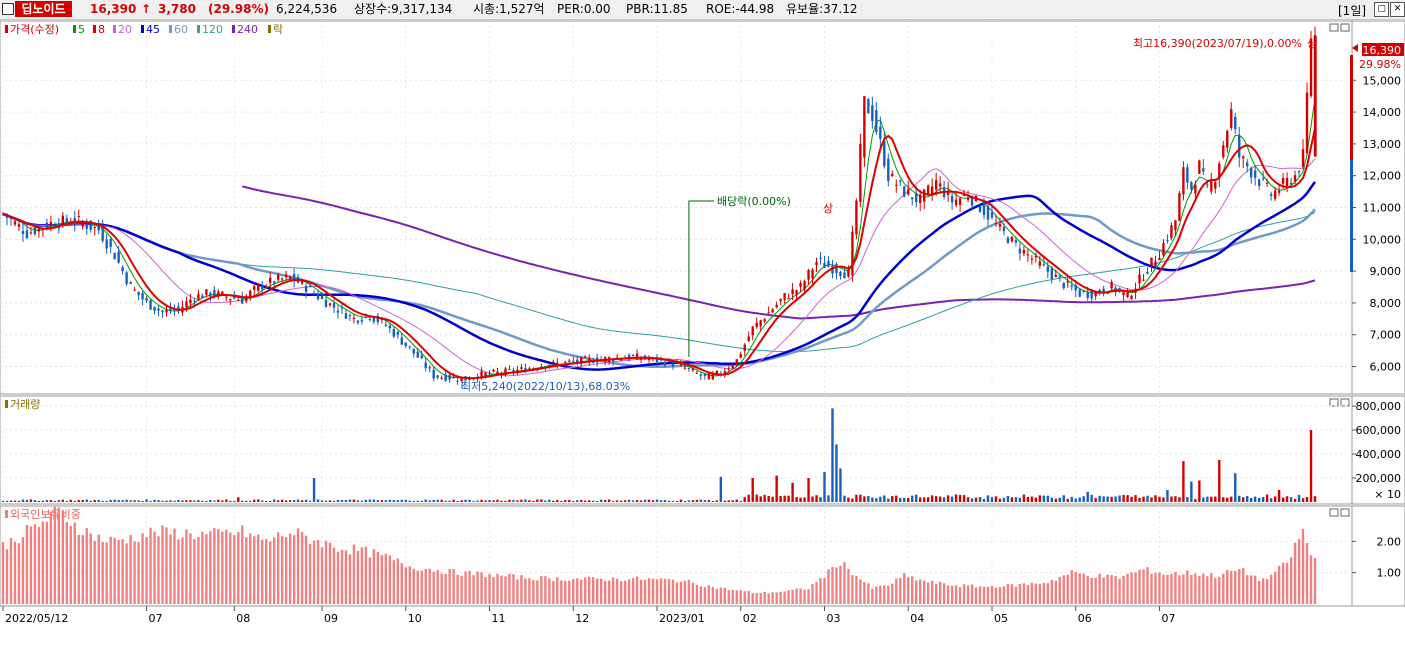  I want to click on restore-icon: ▢, so click(1381, 9).